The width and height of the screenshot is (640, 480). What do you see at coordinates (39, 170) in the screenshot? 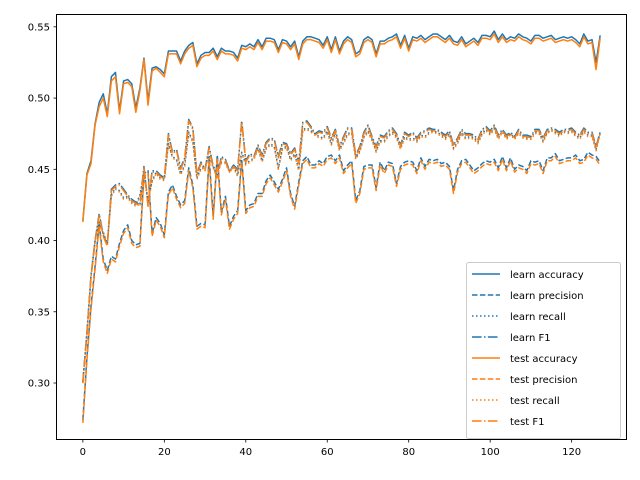
I see `y-tick-label: 0.45` at bounding box center [39, 170].